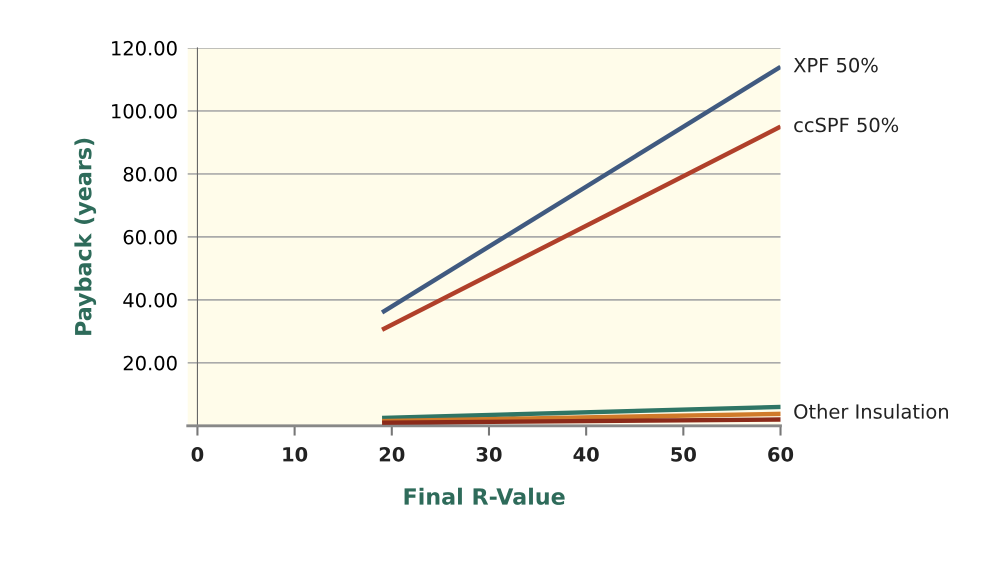  What do you see at coordinates (150, 174) in the screenshot?
I see `y-tick-label: 80.00` at bounding box center [150, 174].